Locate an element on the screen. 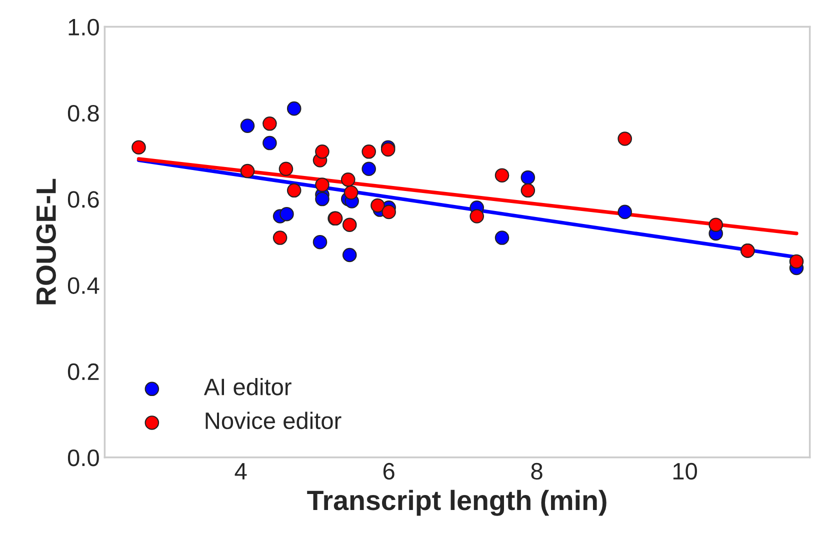  x-axis-title: Transcript length (min) is located at coordinates (456, 503).